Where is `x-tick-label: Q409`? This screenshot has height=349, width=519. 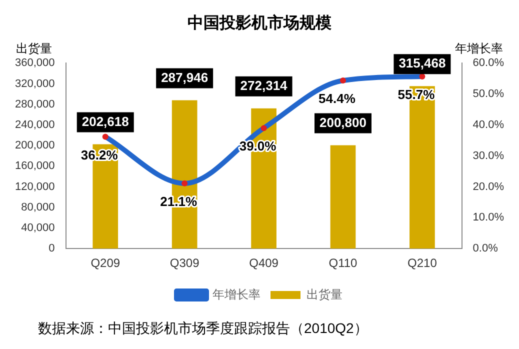
x-tick-label: Q409 is located at coordinates (264, 263).